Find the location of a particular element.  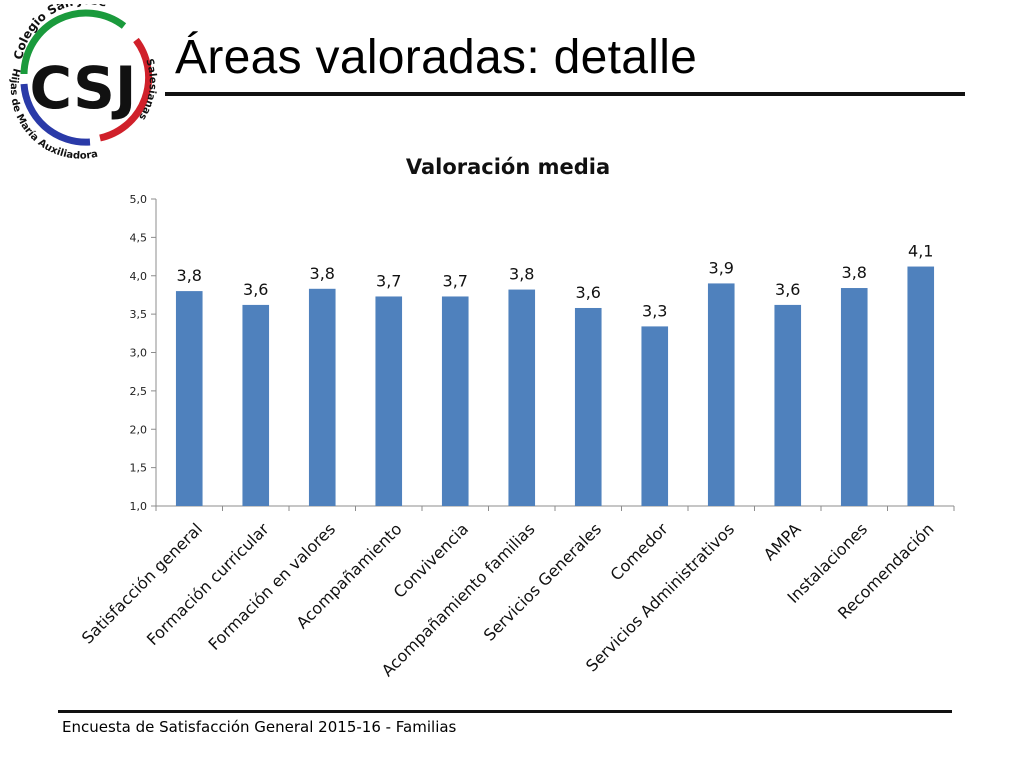

y-tick-label: 1,0 is located at coordinates (139, 506).